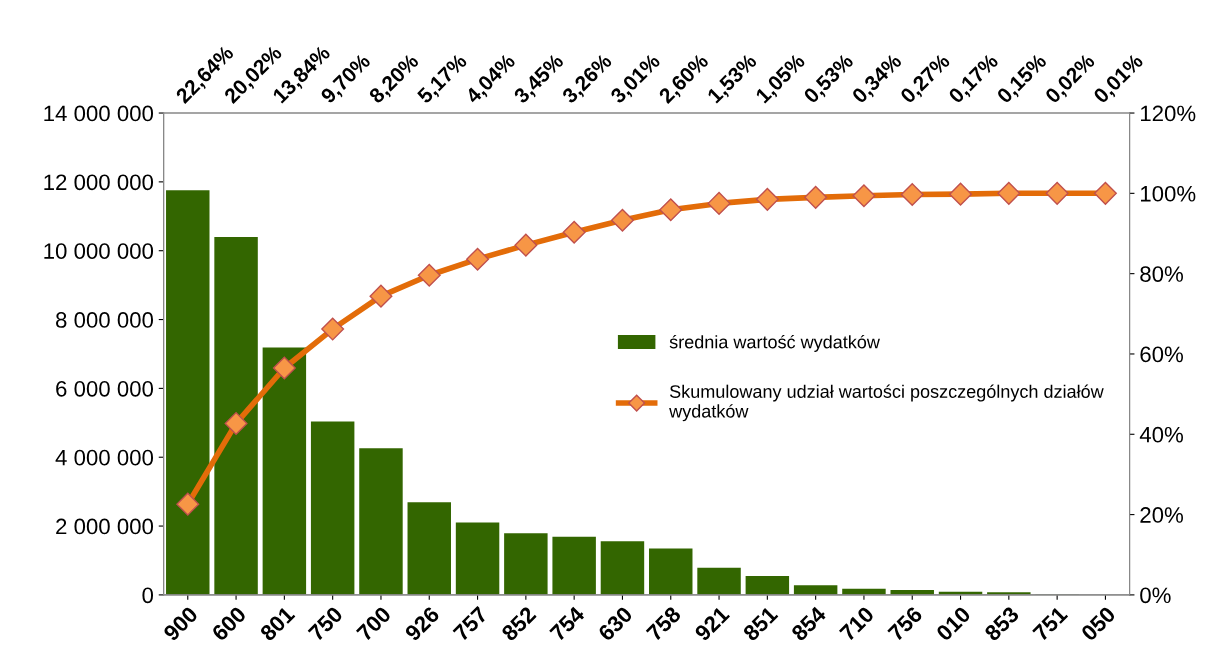 Image resolution: width=1212 pixels, height=661 pixels. Describe the element at coordinates (905, 623) in the screenshot. I see `x-tick-label: 756` at that location.